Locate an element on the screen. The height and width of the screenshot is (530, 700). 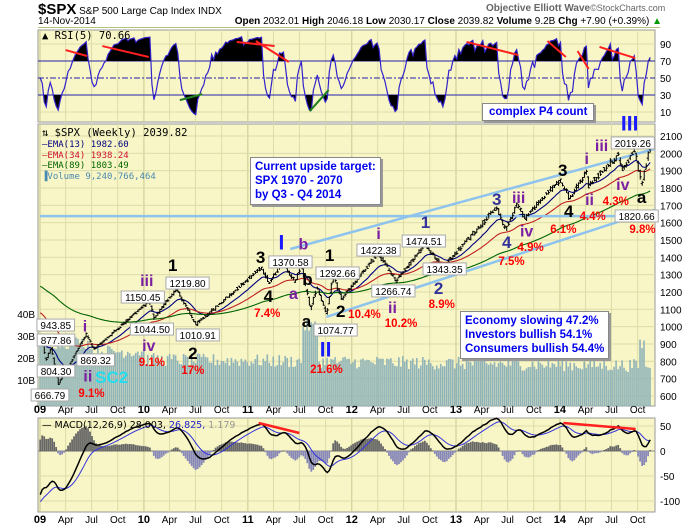
price-label: 1074.77 is located at coordinates (336, 331).